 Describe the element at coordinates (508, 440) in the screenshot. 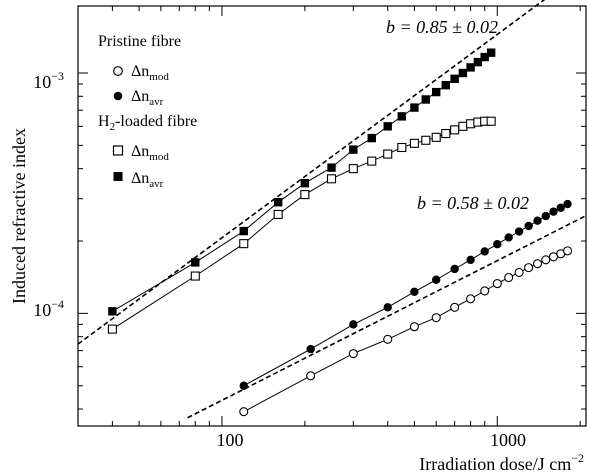

I see `x-tick-label-1000: 1000` at that location.